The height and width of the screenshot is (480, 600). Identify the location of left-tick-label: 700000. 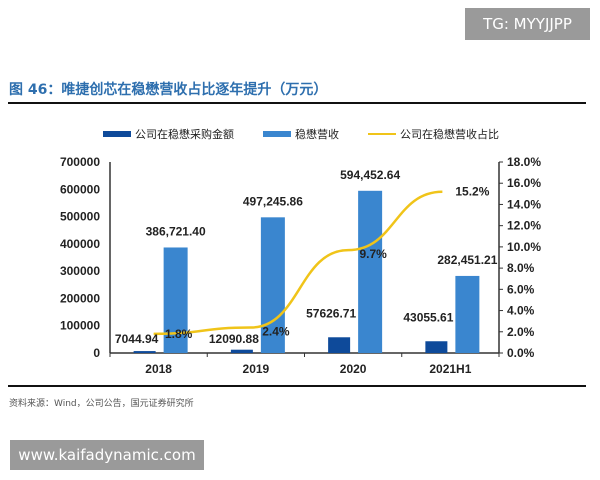
(80, 162).